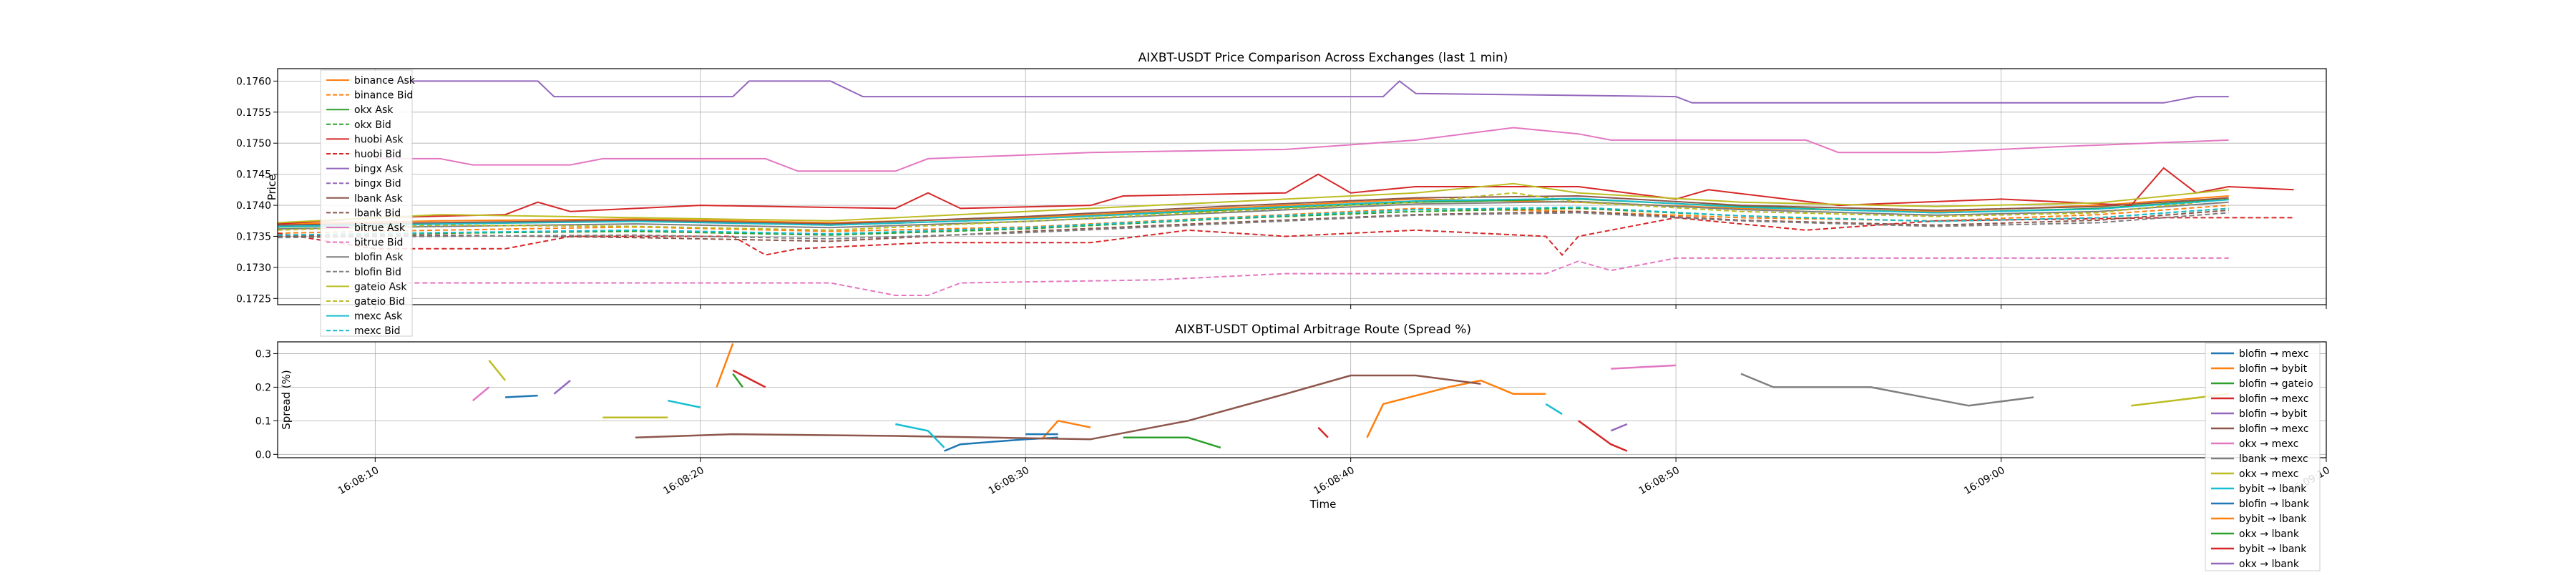 This screenshot has height=575, width=2576. What do you see at coordinates (271, 188) in the screenshot?
I see `price-chart-ylabel: Price` at bounding box center [271, 188].